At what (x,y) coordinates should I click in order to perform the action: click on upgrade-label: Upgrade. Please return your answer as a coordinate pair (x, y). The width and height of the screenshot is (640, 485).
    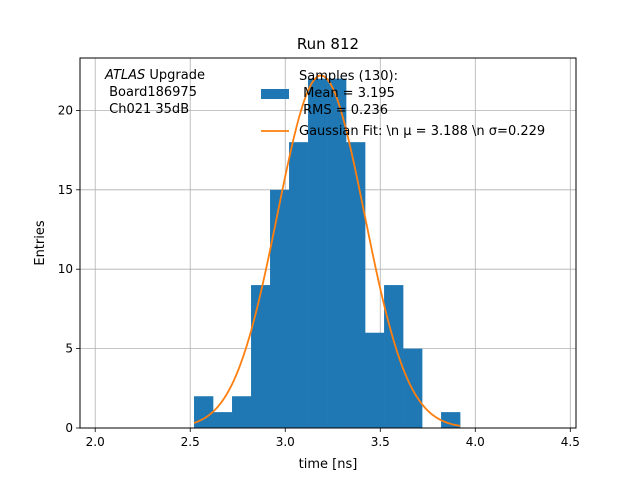
    Looking at the image, I should click on (175, 75).